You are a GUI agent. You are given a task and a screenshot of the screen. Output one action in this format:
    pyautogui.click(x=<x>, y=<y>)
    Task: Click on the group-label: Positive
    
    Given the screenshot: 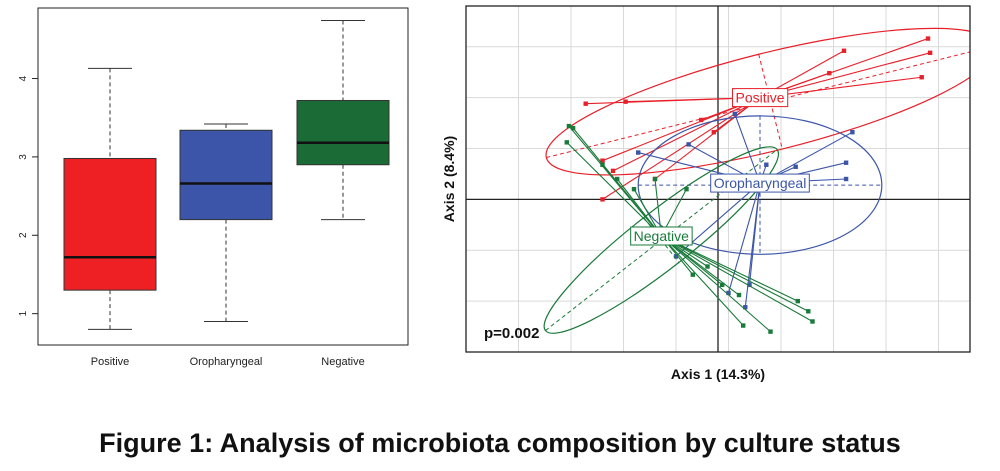 What is the action you would take?
    pyautogui.click(x=760, y=98)
    